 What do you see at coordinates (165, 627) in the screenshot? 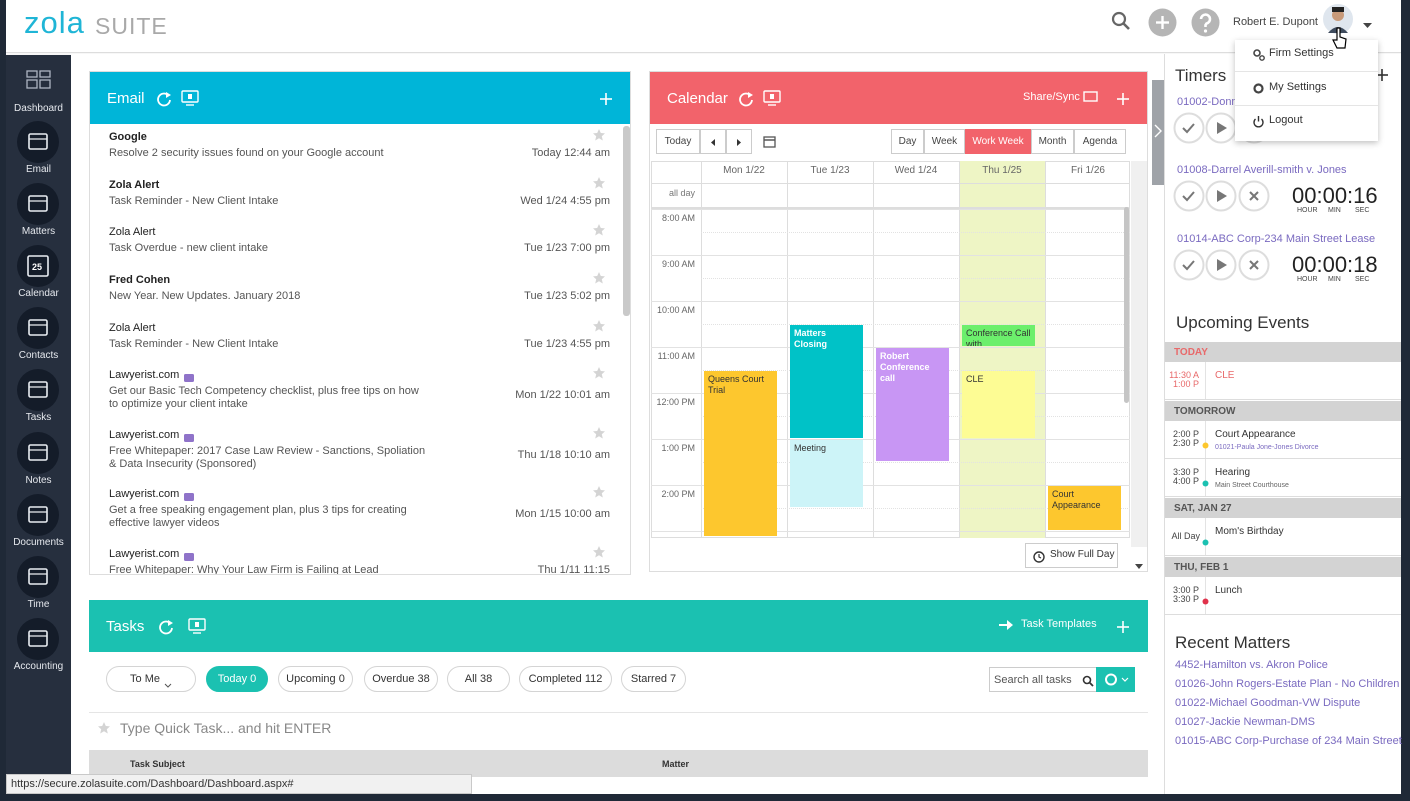
I see `tasks-refresh` at bounding box center [165, 627].